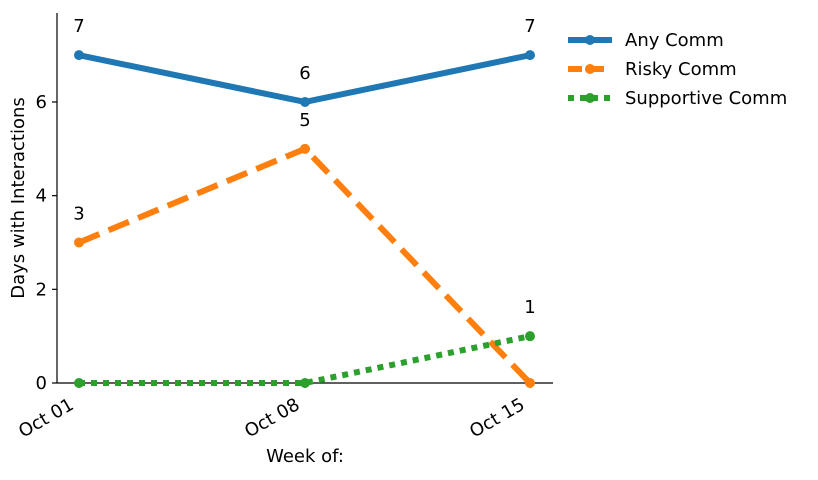  I want to click on y-tick-label: 2, so click(41, 289).